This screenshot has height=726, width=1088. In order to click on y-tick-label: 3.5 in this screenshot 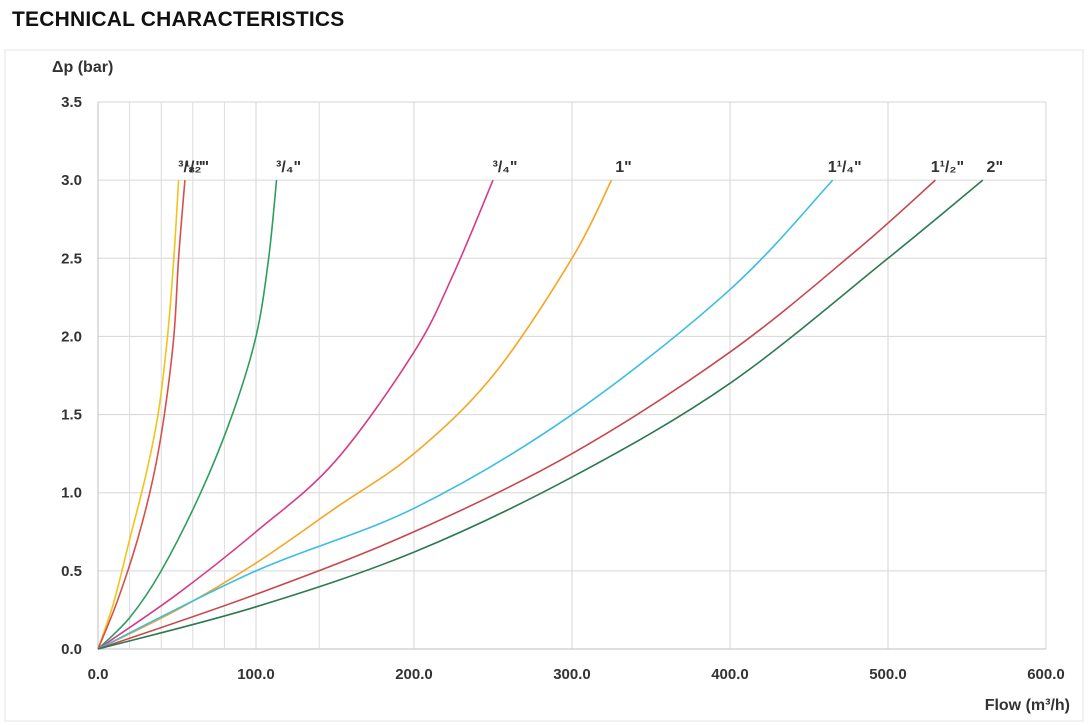, I will do `click(71, 102)`.